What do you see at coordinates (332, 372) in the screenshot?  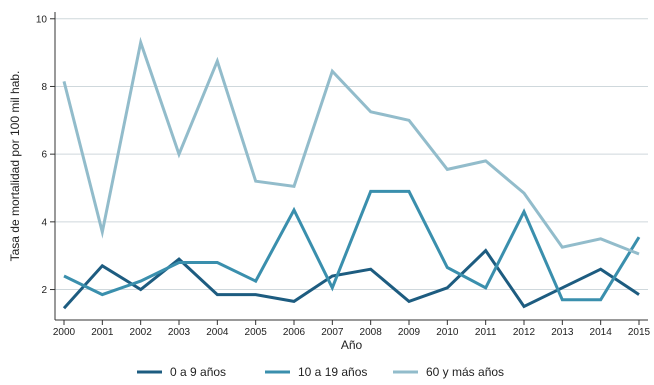 I see `legend-label: 10 a 19 años` at bounding box center [332, 372].